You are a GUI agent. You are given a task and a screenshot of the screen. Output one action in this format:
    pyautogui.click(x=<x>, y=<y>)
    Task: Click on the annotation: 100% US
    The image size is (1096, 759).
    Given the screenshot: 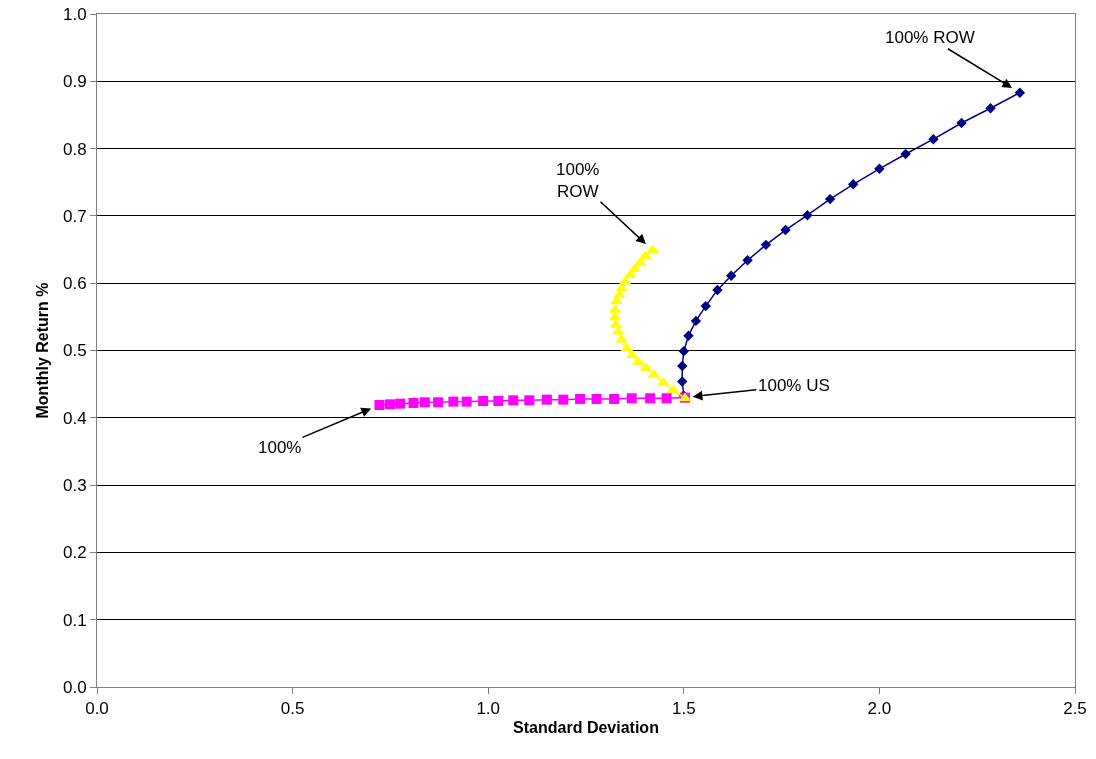 What is the action you would take?
    pyautogui.click(x=794, y=385)
    